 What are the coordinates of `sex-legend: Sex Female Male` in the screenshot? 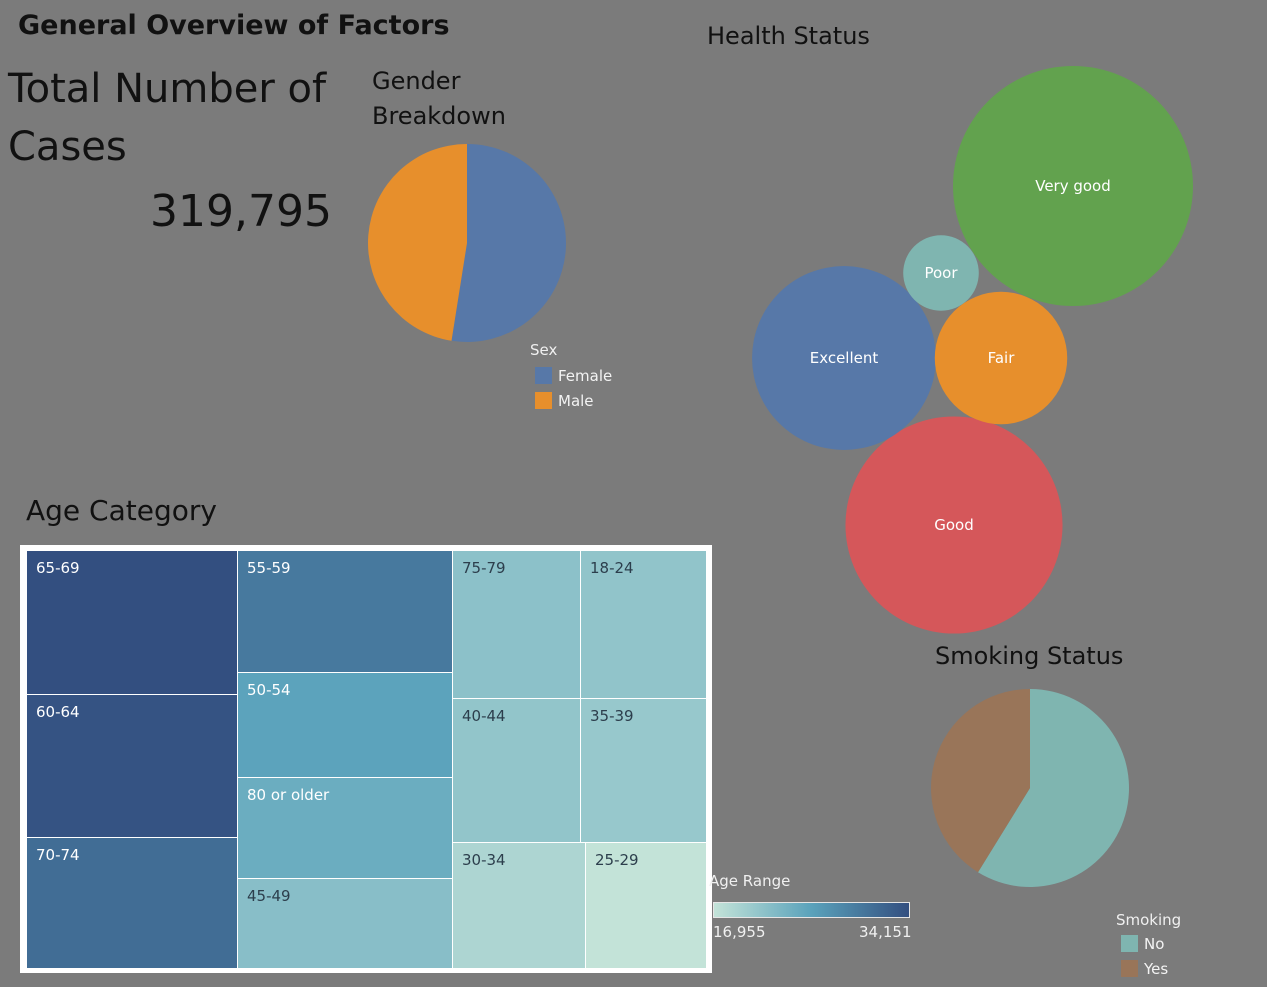 It's located at (571, 377).